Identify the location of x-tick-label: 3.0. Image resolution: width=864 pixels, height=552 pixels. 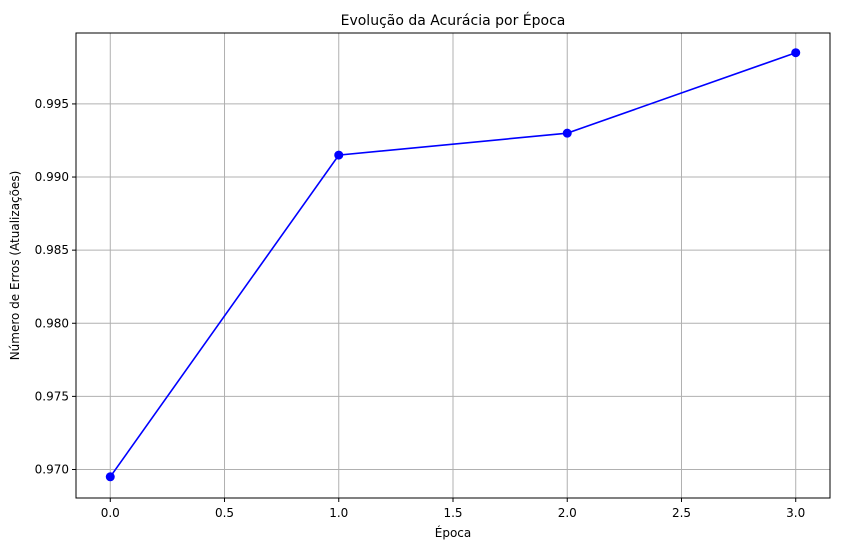
(795, 513).